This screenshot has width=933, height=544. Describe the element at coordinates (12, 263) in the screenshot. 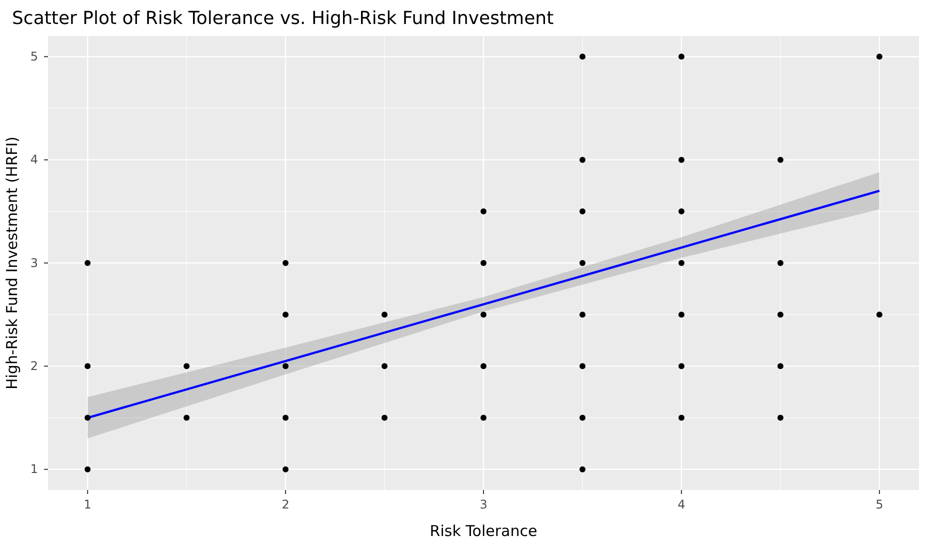

I see `y-axis-title: High-Risk Fund Investment (HRFI)` at that location.